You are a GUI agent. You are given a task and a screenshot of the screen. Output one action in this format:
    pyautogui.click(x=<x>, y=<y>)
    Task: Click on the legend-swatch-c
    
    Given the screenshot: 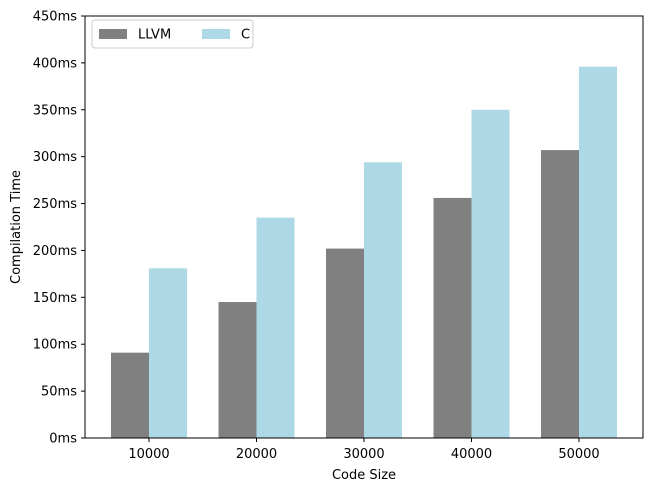 What is the action you would take?
    pyautogui.click(x=216, y=34)
    